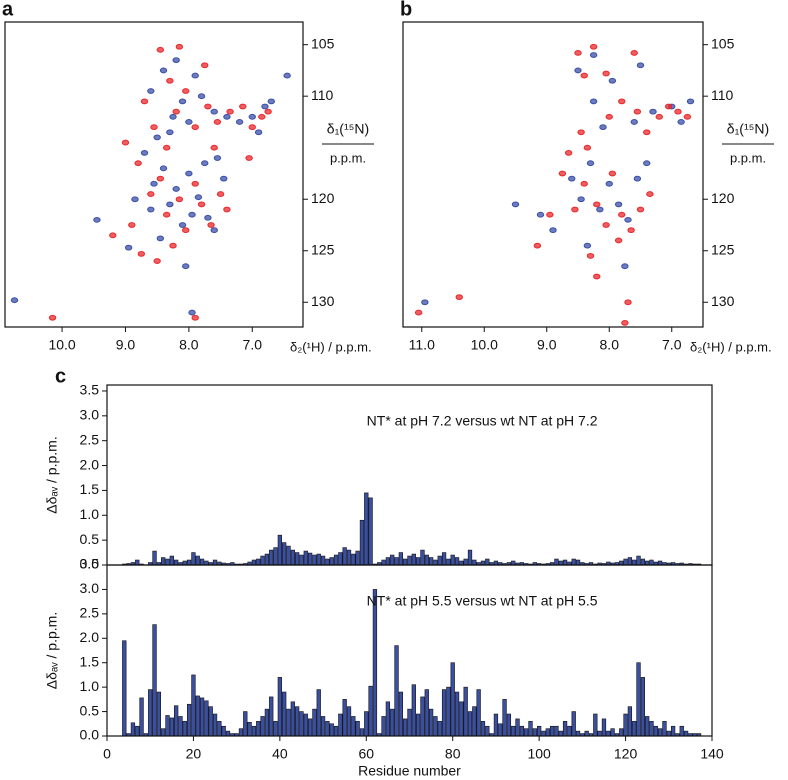 Image resolution: width=788 pixels, height=780 pixels. Describe the element at coordinates (712, 754) in the screenshot. I see `x-tick-label: 140` at that location.